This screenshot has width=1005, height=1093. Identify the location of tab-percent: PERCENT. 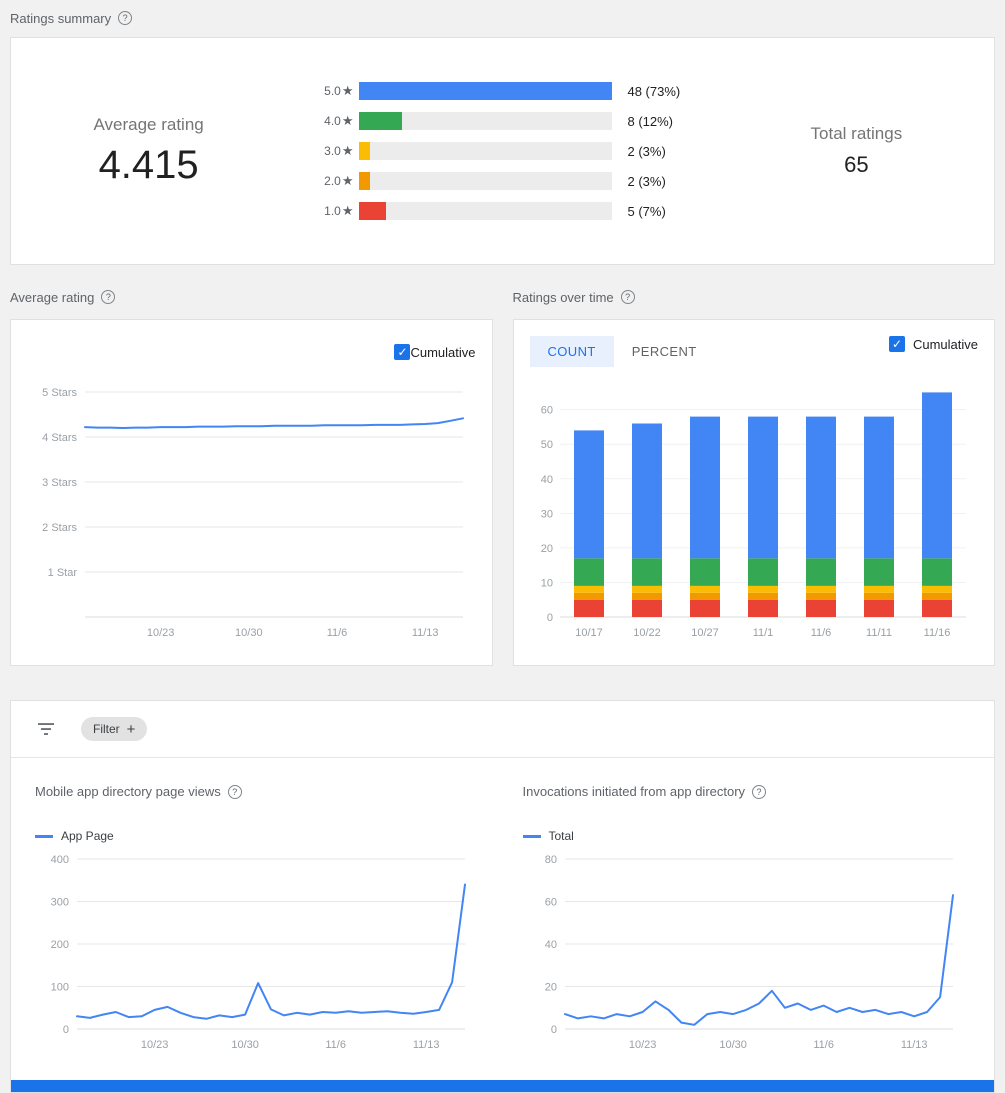
(664, 351).